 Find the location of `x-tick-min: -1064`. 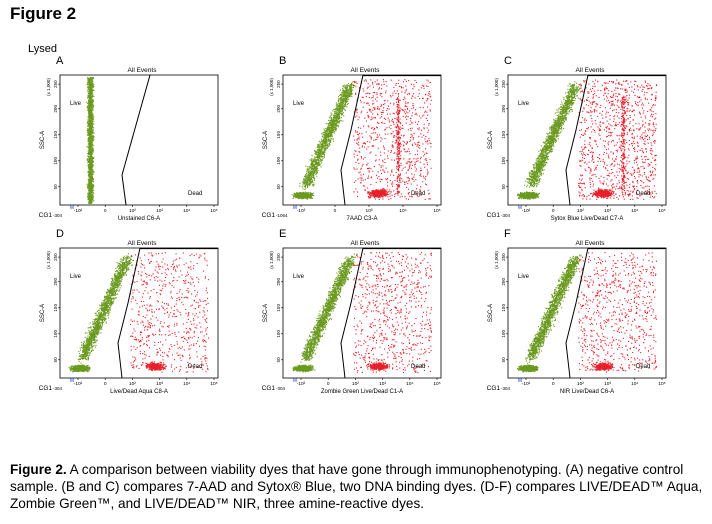

x-tick-min: -1064 is located at coordinates (282, 215).